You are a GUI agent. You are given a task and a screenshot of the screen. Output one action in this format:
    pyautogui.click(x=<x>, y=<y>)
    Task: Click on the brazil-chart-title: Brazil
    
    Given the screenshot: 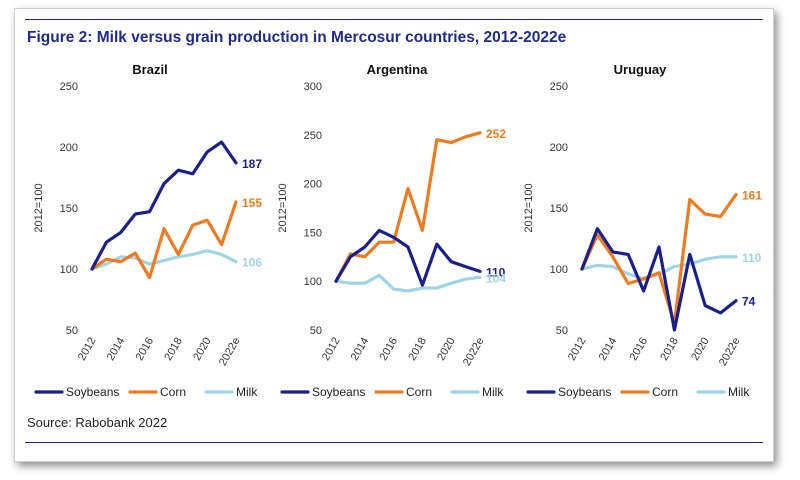 What is the action you would take?
    pyautogui.click(x=149, y=69)
    